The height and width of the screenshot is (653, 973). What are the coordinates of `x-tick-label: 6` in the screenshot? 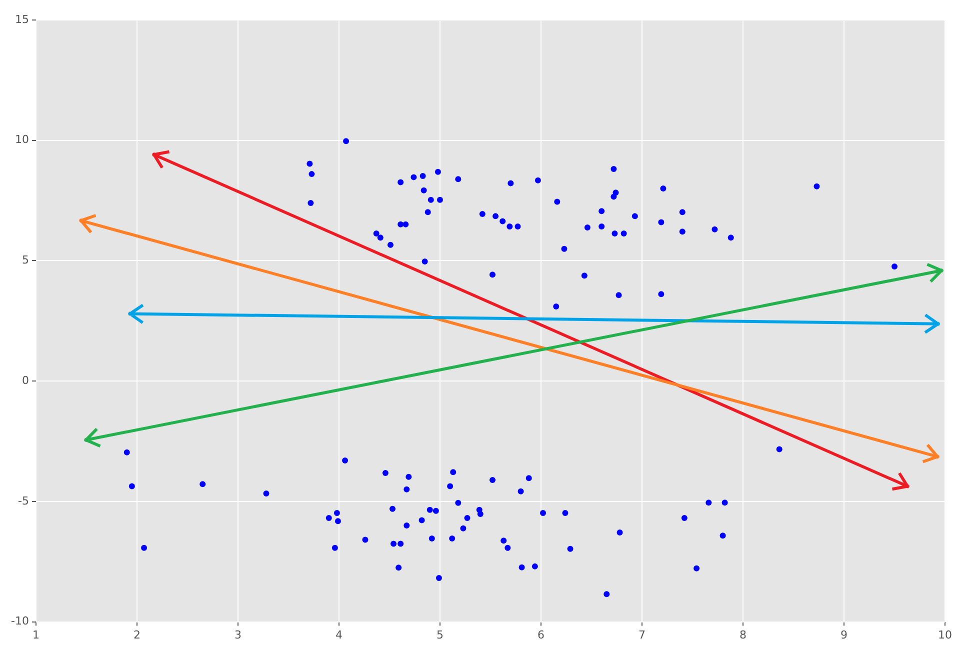 It's located at (540, 635).